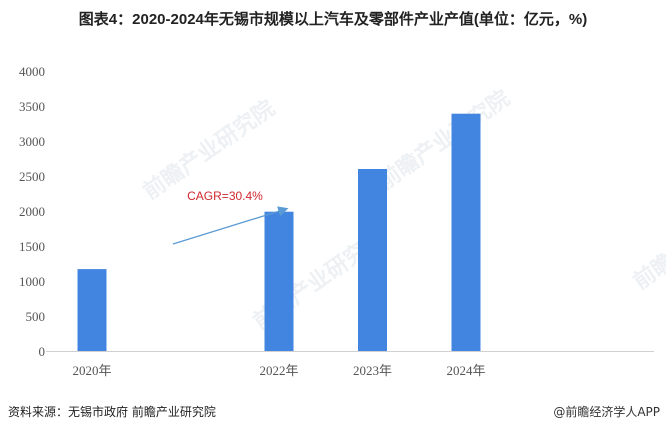  What do you see at coordinates (32, 246) in the screenshot?
I see `y-tick-label: 1500` at bounding box center [32, 246].